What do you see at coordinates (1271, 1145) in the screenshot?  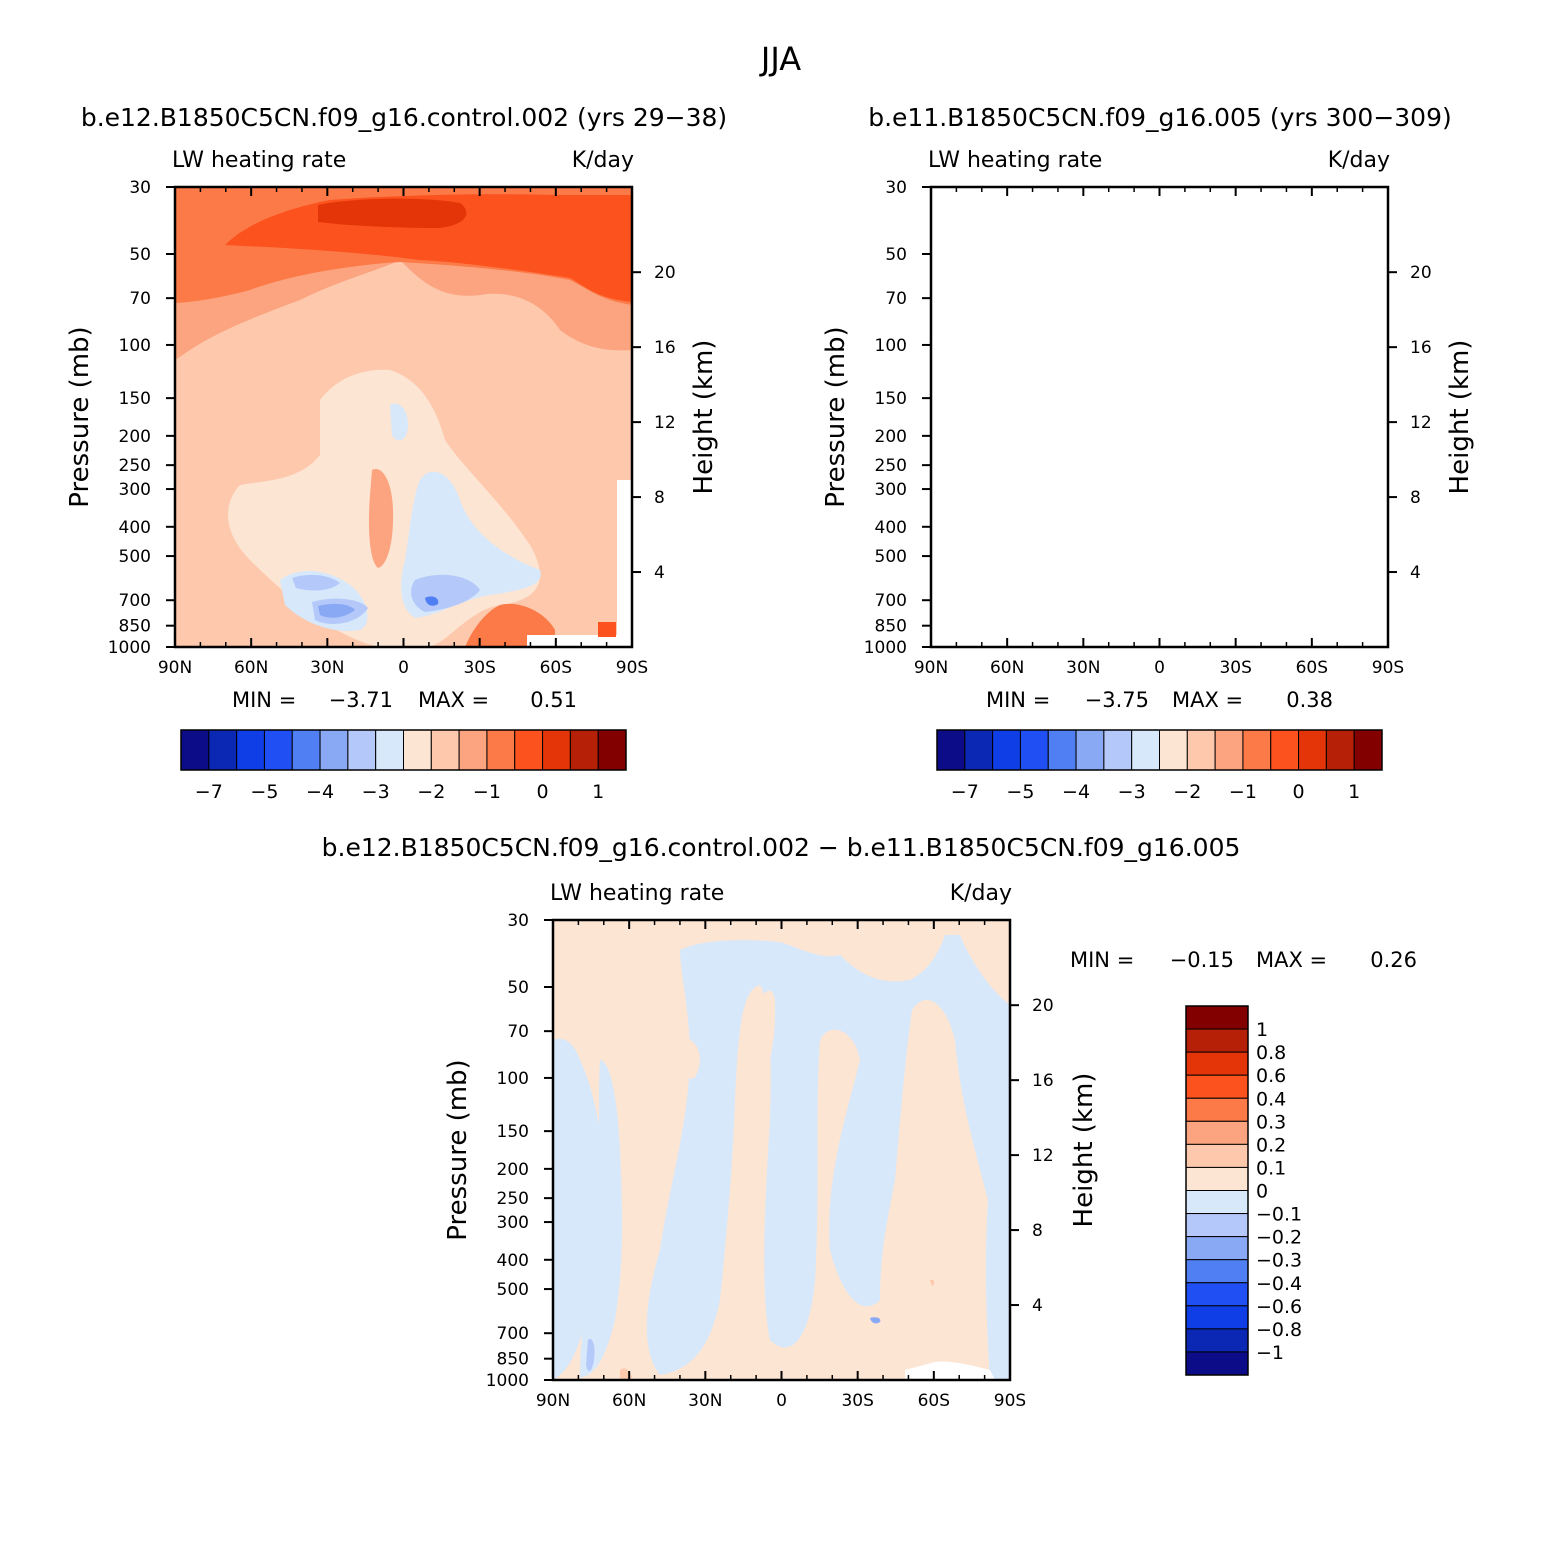 I see `colorbar-label: 0.2` at bounding box center [1271, 1145].